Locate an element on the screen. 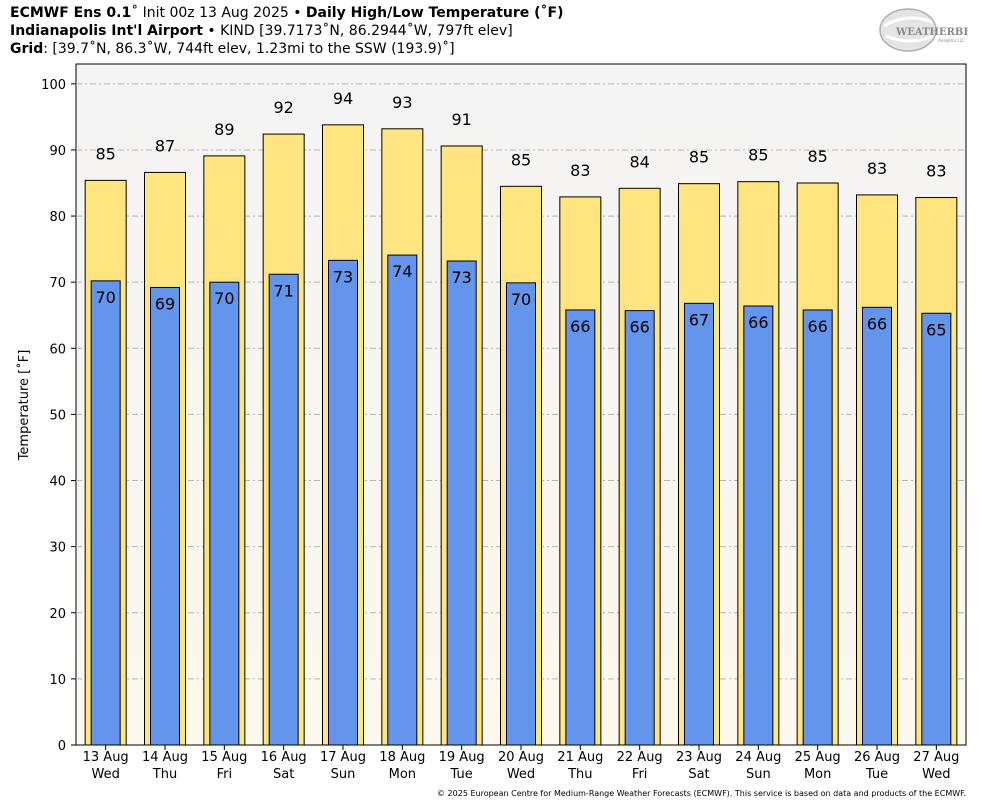 The height and width of the screenshot is (808, 984). x-tick-date: 24 Aug is located at coordinates (758, 757).